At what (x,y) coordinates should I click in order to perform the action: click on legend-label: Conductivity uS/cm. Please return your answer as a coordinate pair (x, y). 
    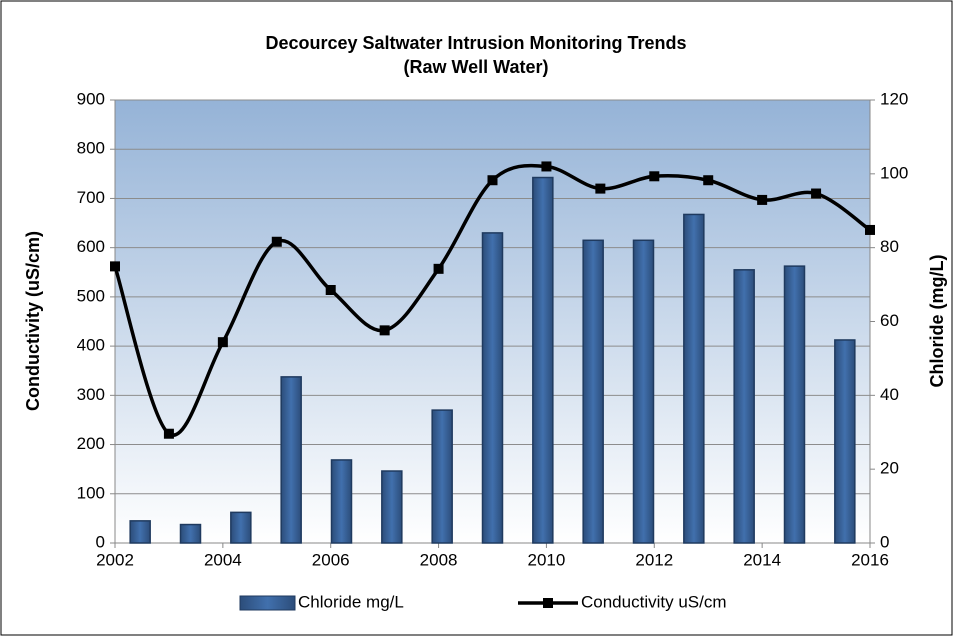
    Looking at the image, I should click on (654, 601).